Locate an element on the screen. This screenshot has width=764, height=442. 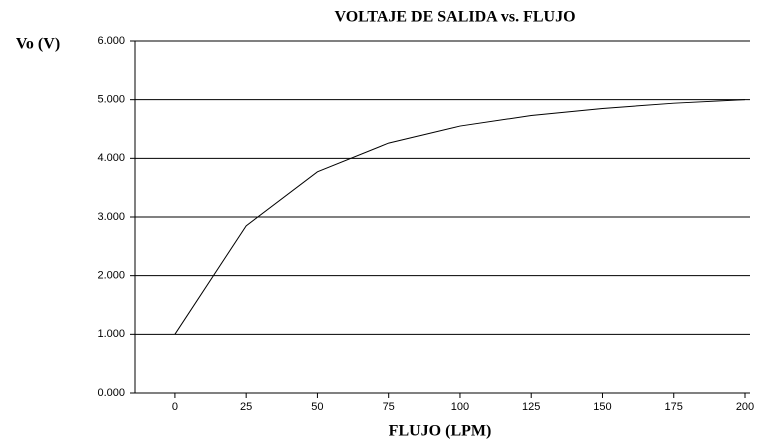
y-tick-label: 1.000 is located at coordinates (111, 334).